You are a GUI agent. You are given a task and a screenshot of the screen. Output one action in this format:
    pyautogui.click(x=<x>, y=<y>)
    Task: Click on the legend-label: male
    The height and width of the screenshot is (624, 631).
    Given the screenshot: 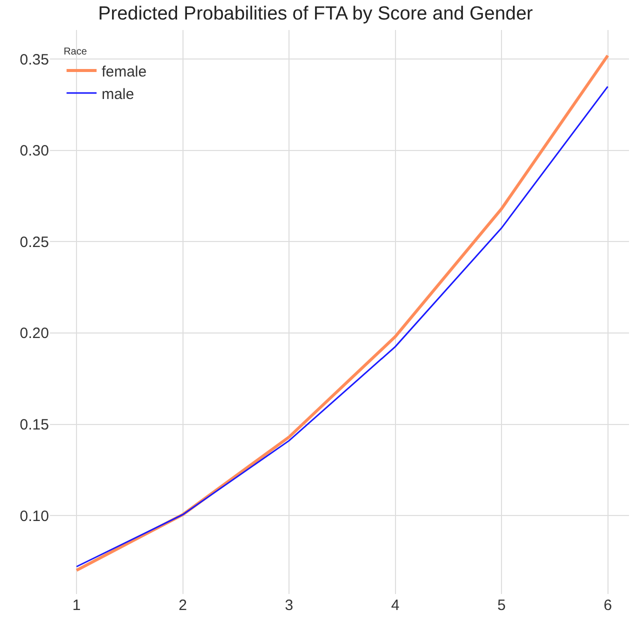 What is the action you would take?
    pyautogui.click(x=118, y=94)
    